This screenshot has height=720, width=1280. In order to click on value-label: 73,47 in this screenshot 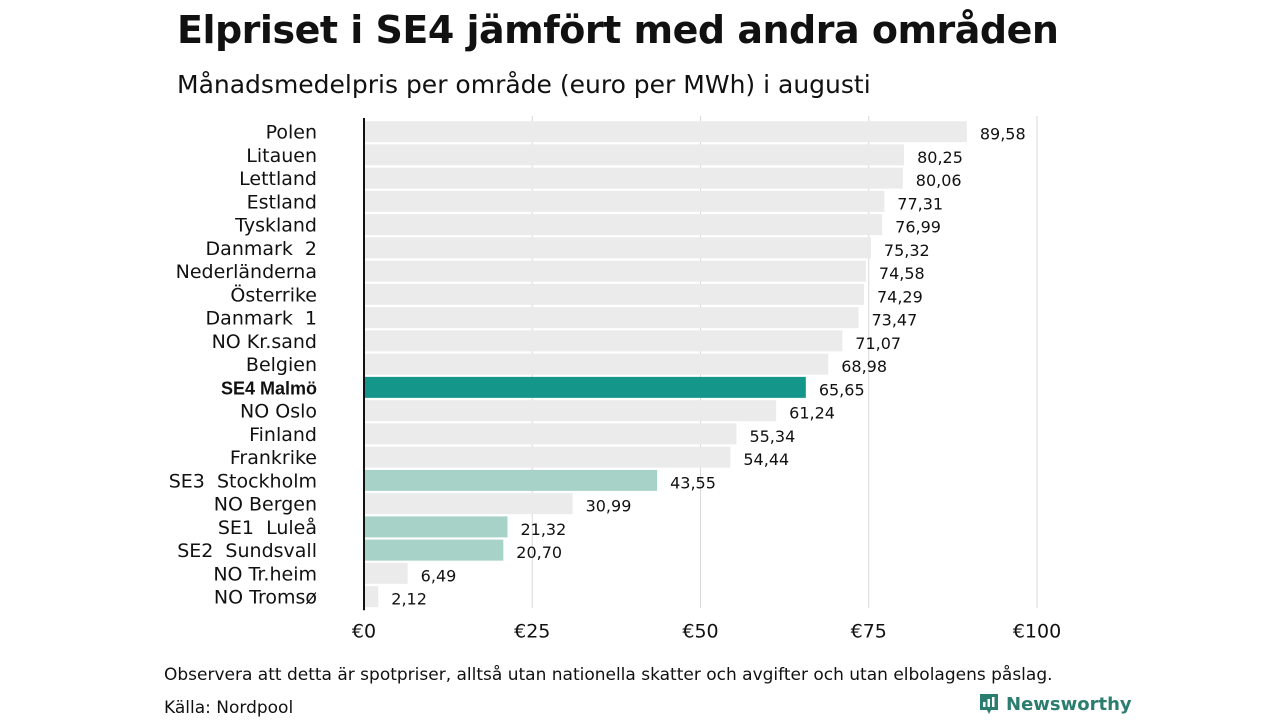, I will do `click(894, 320)`.